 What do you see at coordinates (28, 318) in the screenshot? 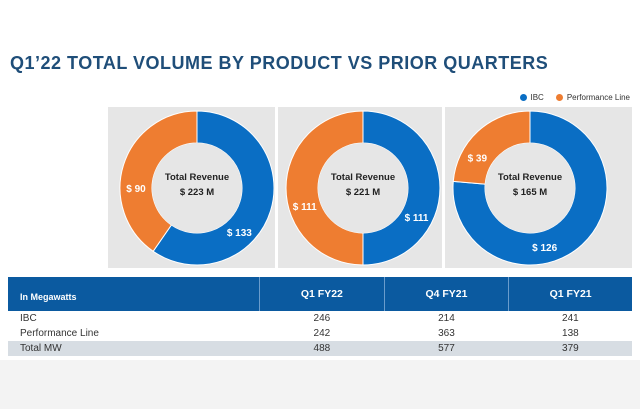
I see `cell: IBC` at bounding box center [28, 318].